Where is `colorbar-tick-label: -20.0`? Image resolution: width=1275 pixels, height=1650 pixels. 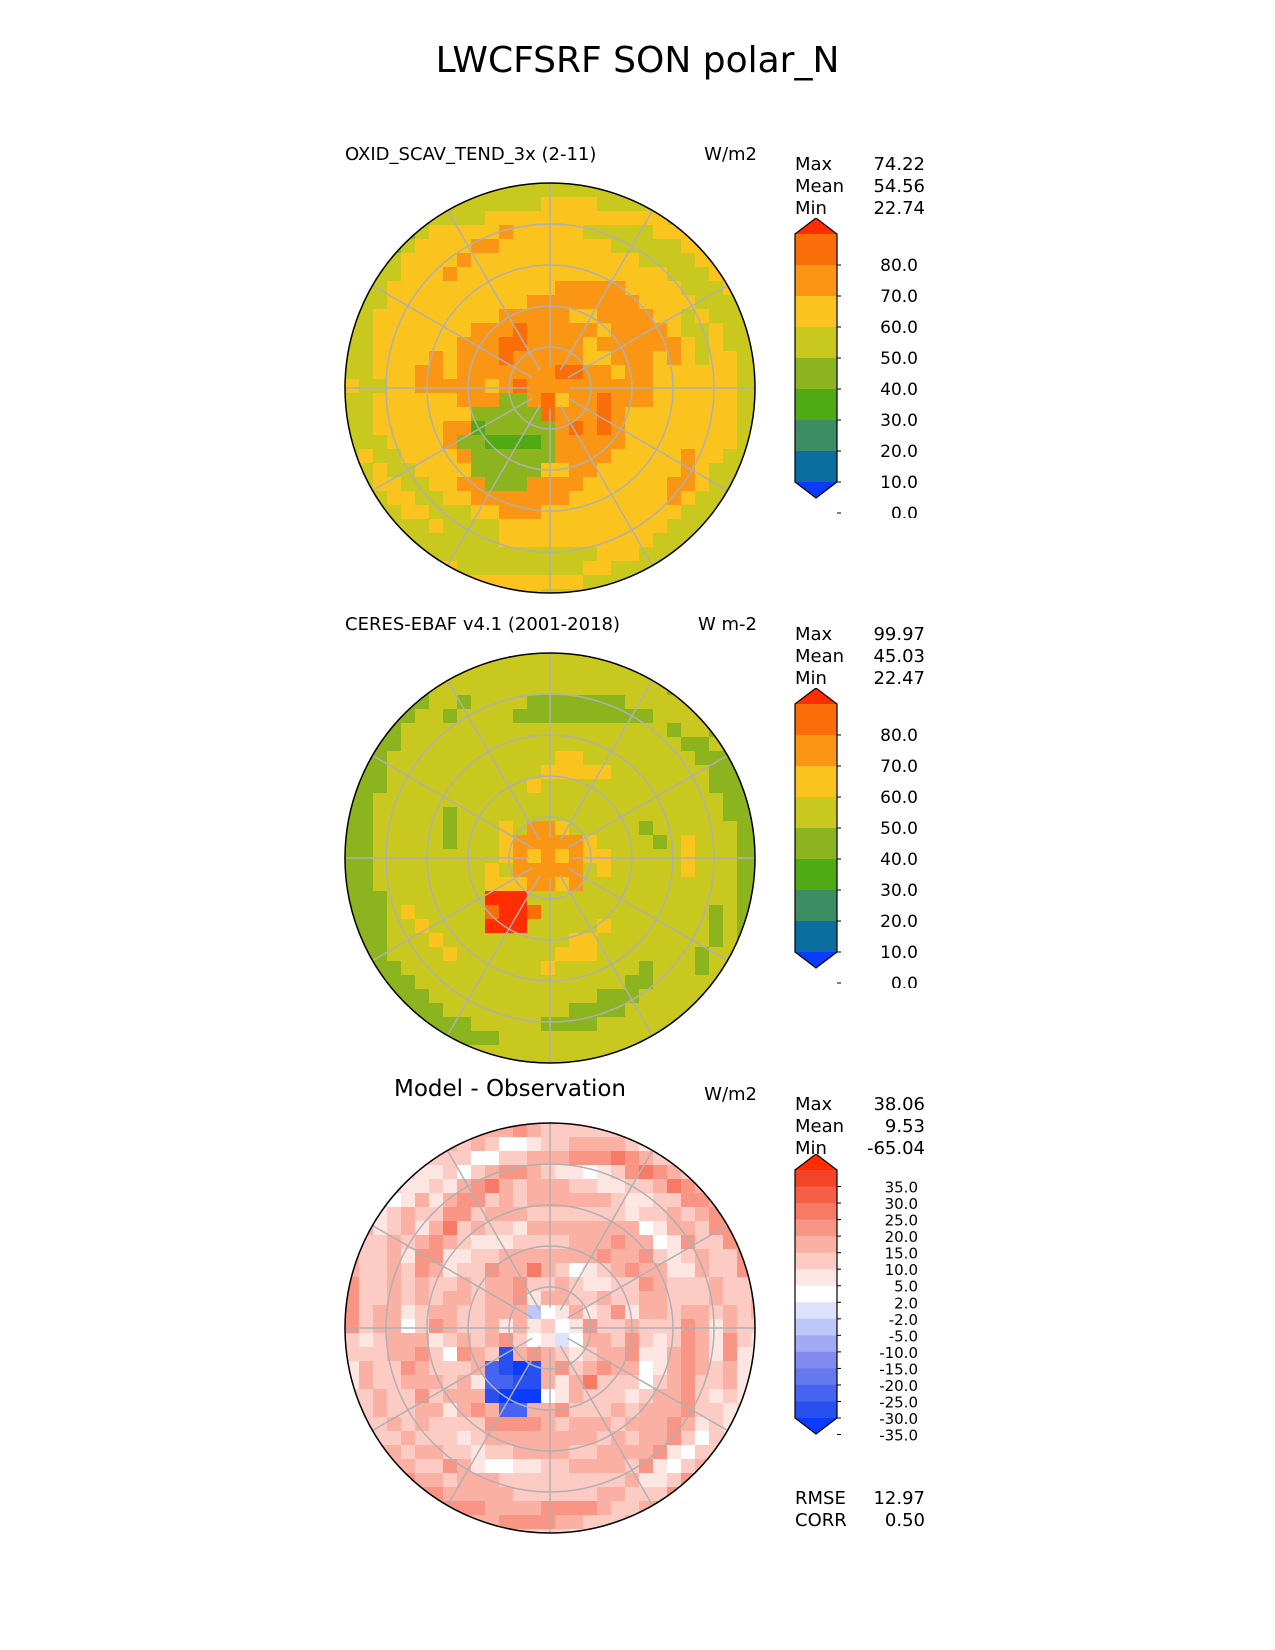 colorbar-tick-label: -20.0 is located at coordinates (898, 1386).